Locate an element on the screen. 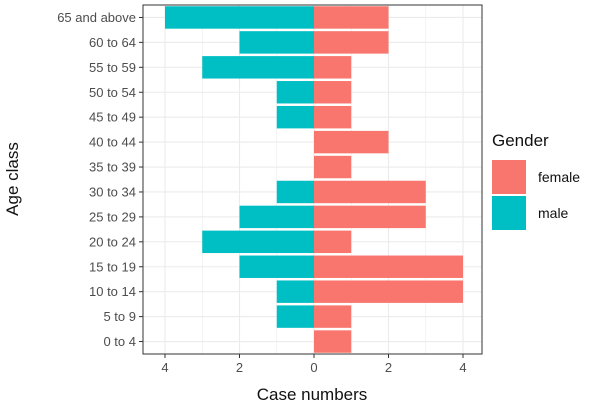  x-axis-ticks: 4 2 0 2 4 is located at coordinates (314, 364).